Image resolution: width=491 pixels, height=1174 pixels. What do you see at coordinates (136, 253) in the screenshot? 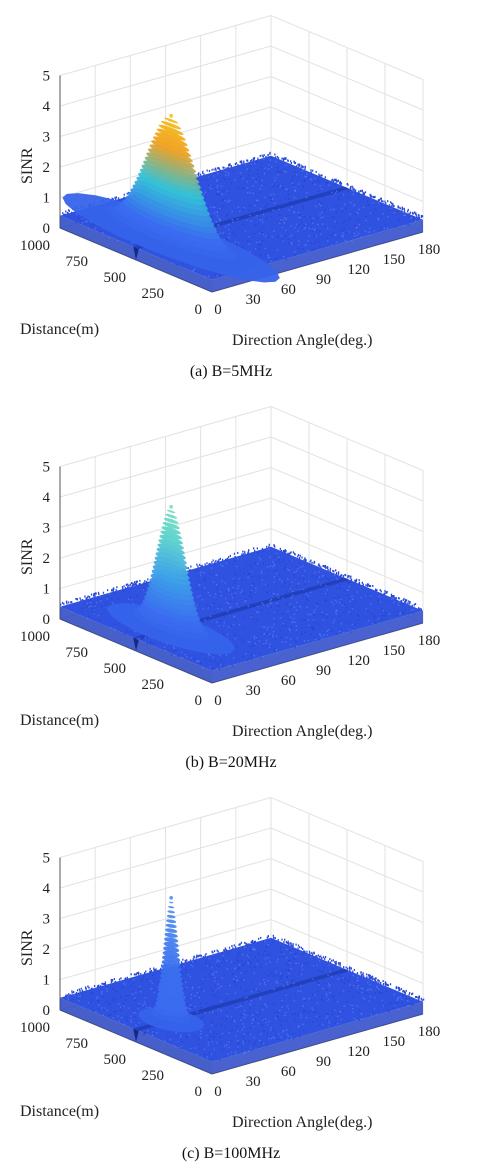
I see `distance-dip-notch` at bounding box center [136, 253].